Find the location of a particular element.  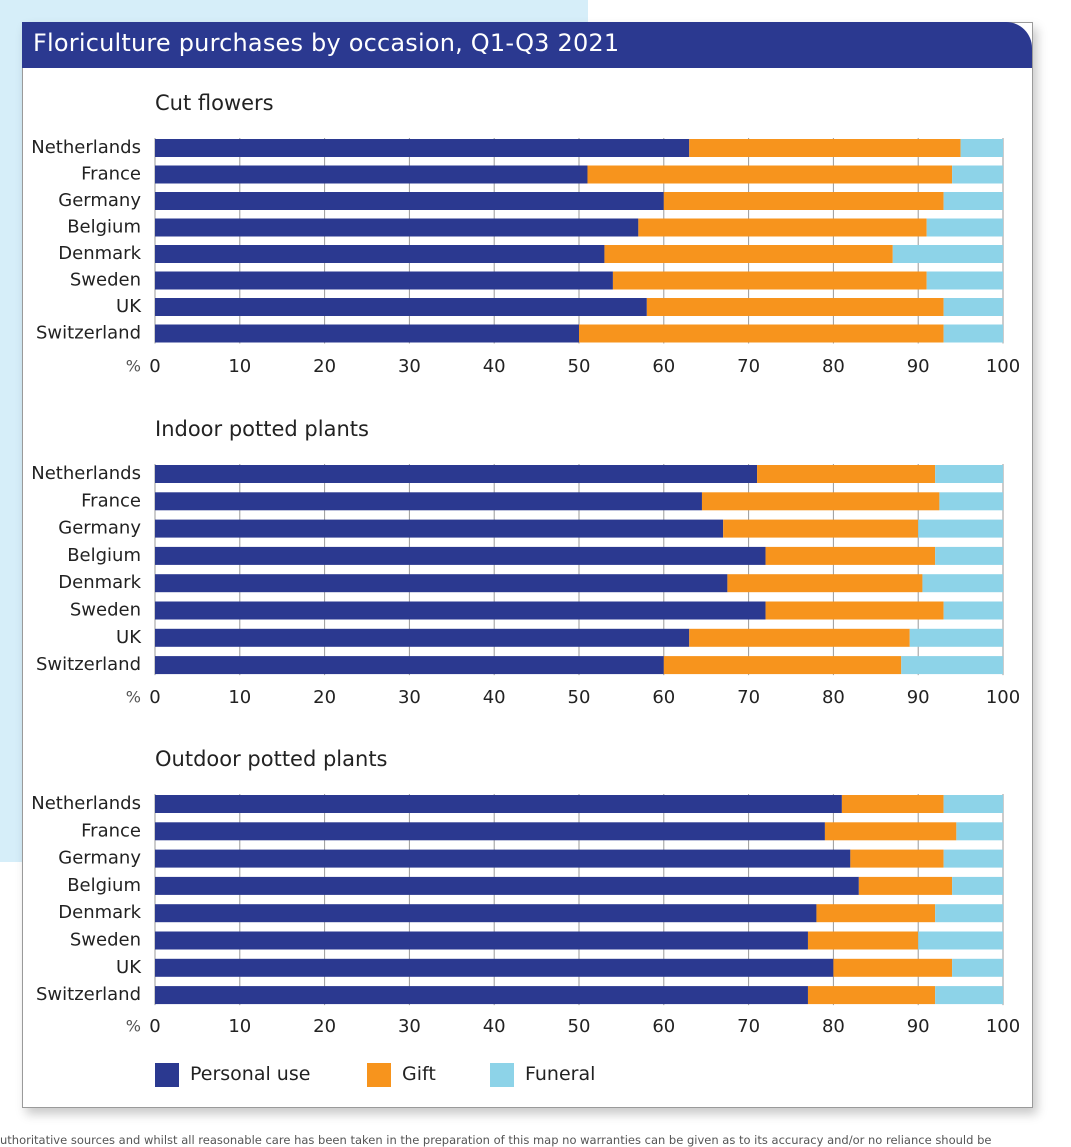

legend: Personal use Gift Funeral is located at coordinates (455, 1076).